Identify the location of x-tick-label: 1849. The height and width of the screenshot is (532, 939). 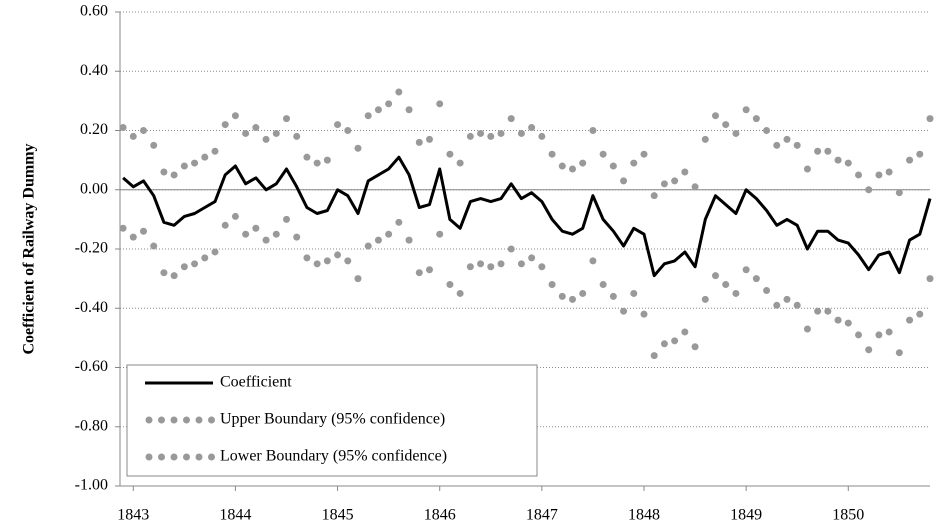
(746, 515).